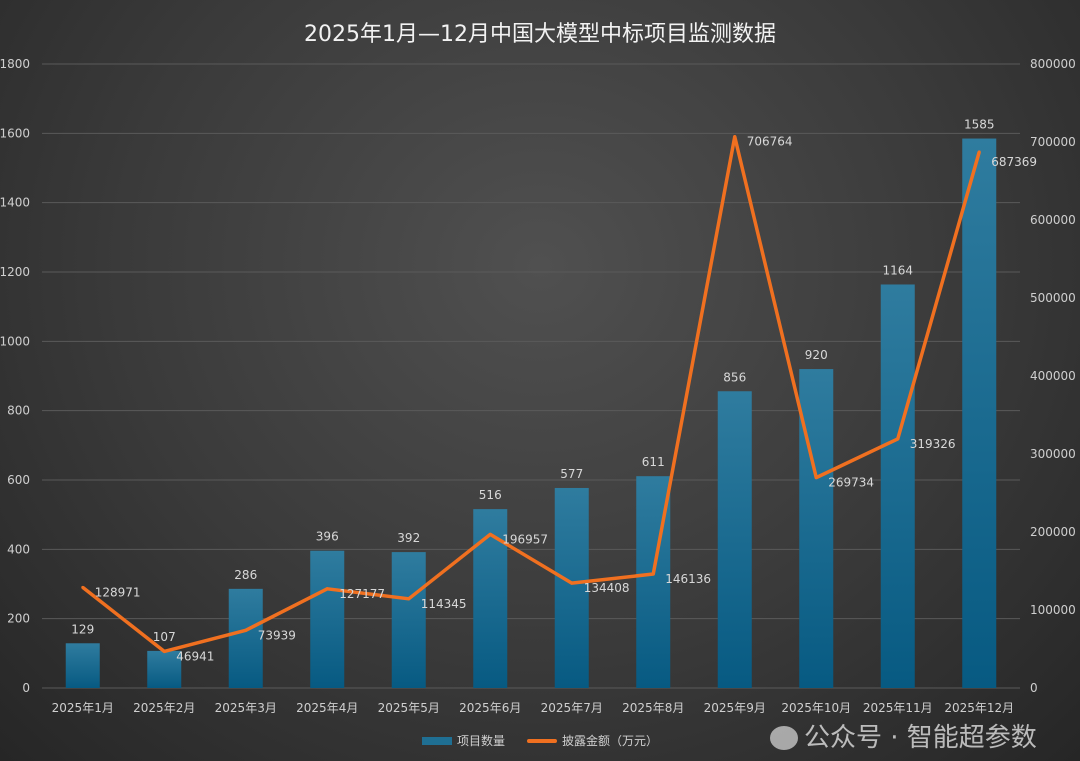  Describe the element at coordinates (610, 741) in the screenshot. I see `legend-label-line: 披露金额（万元）` at that location.